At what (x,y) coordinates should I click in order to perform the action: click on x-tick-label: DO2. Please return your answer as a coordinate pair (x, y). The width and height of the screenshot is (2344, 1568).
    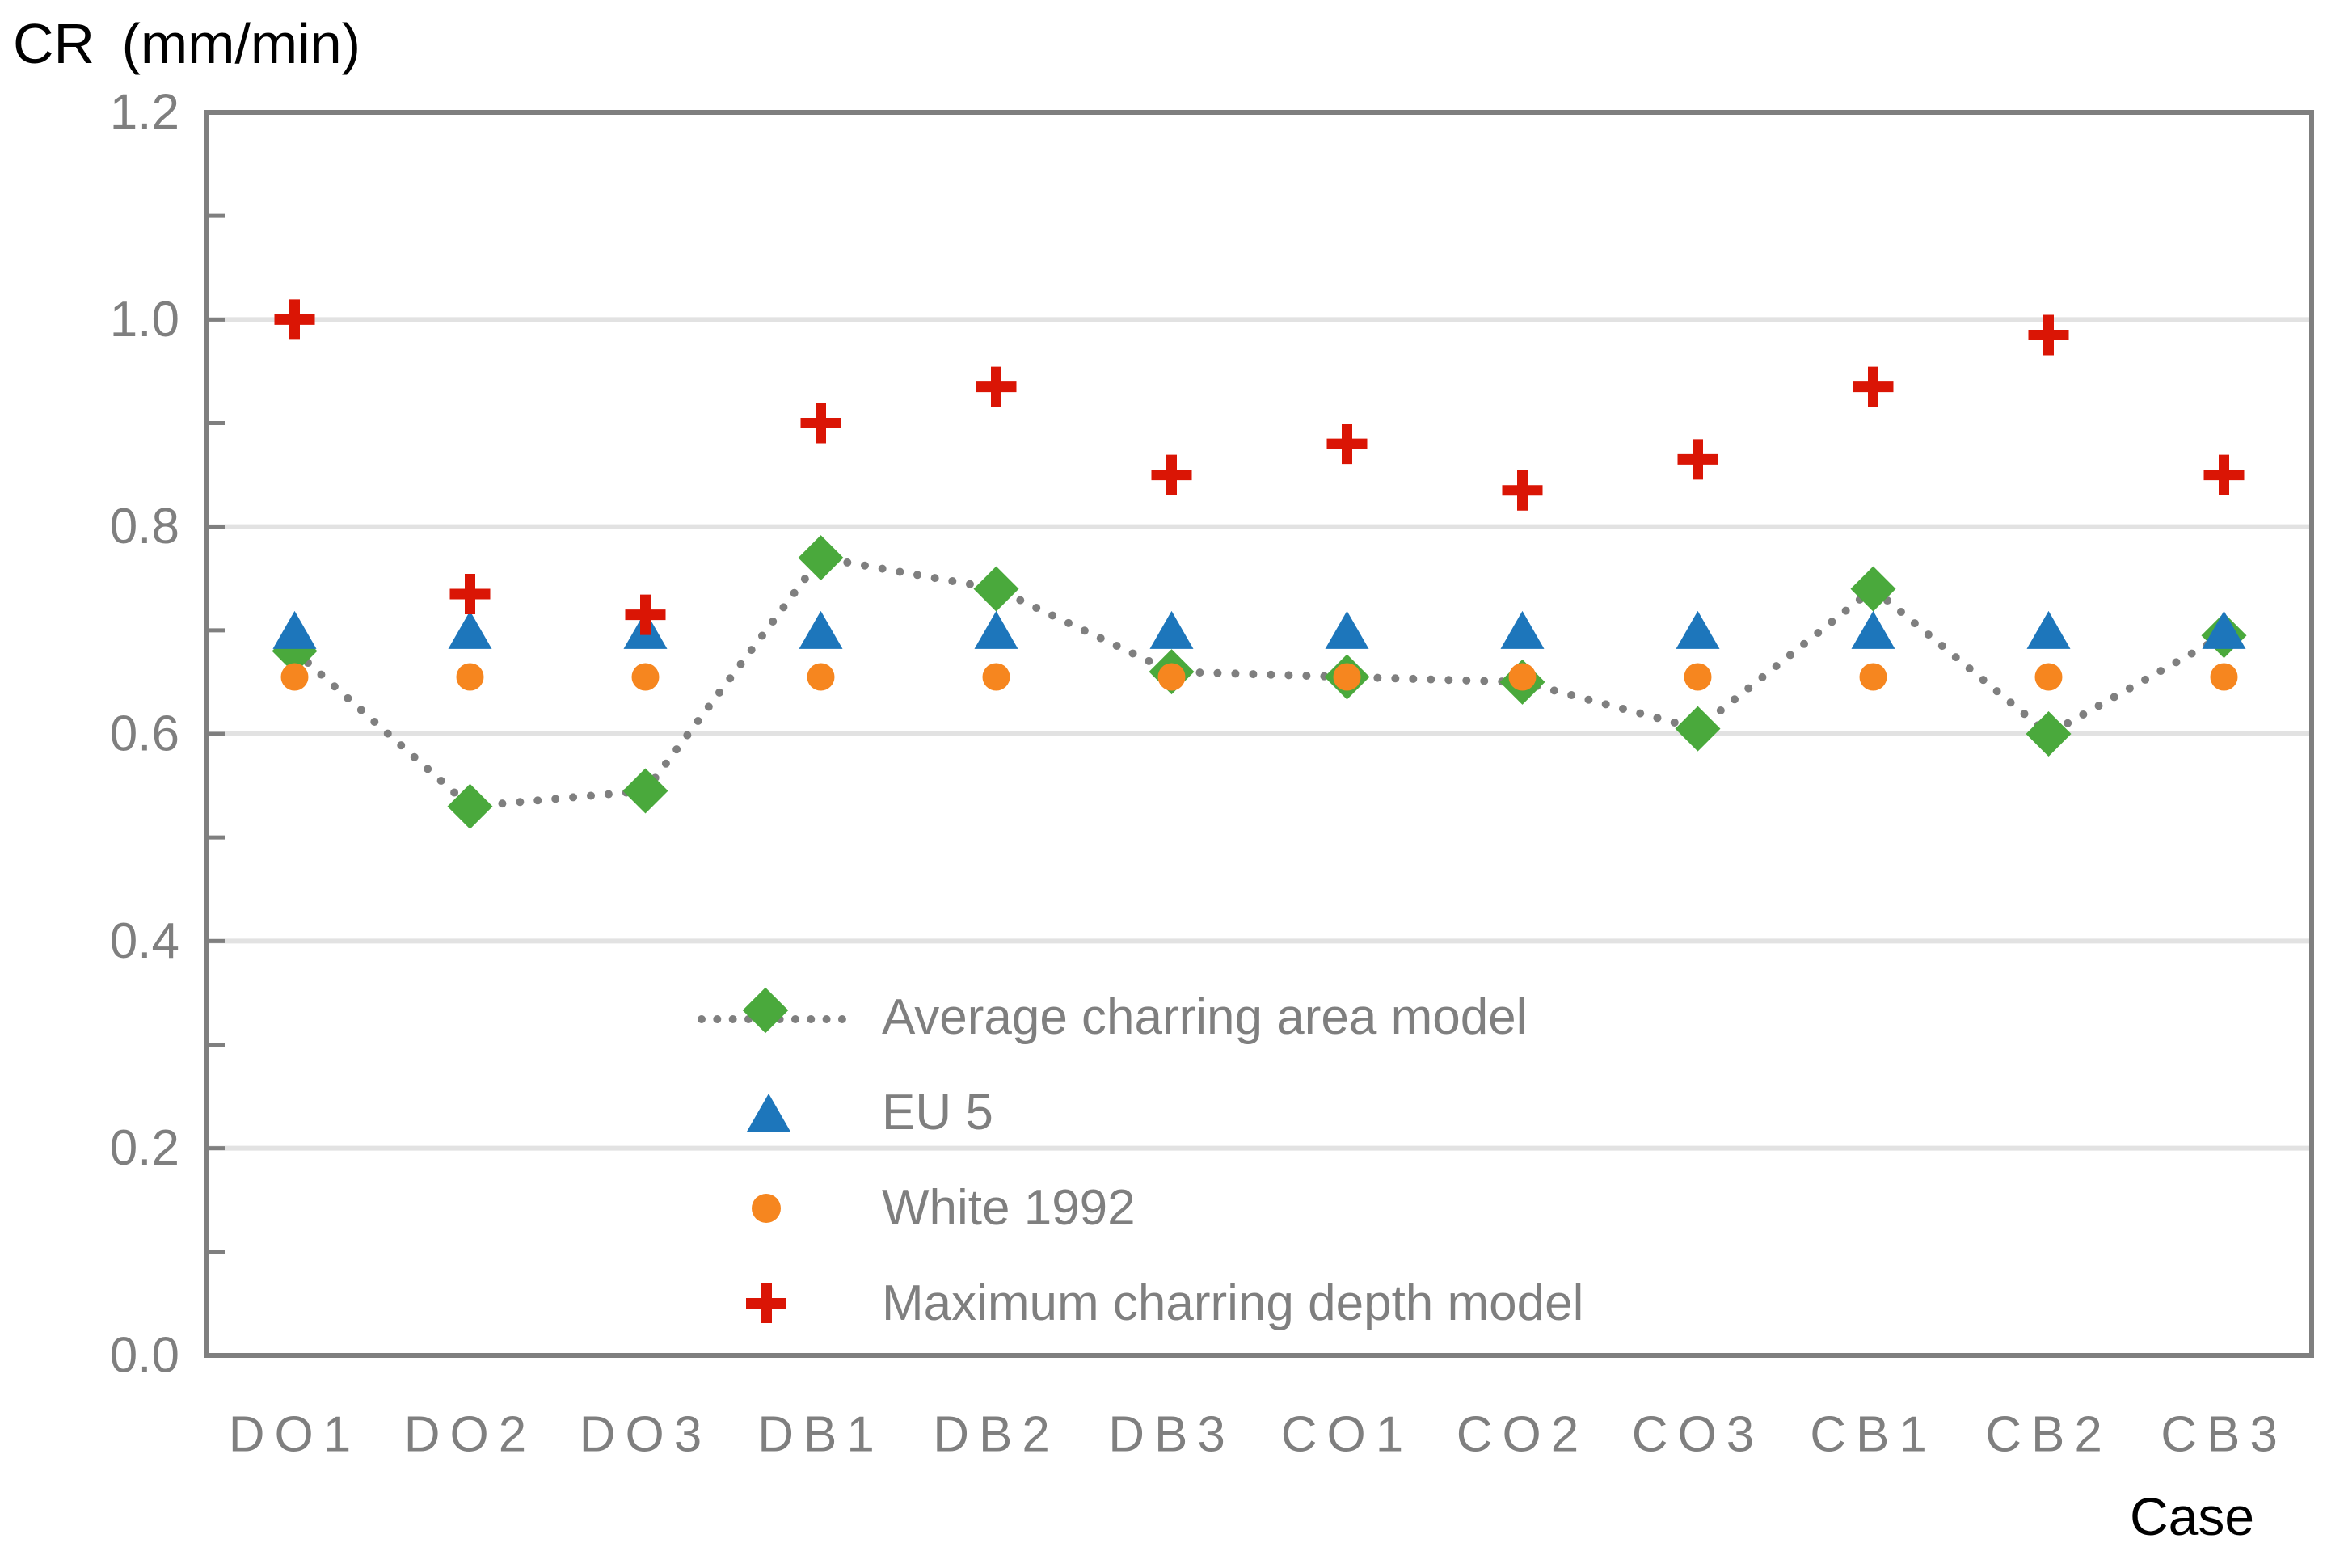
    Looking at the image, I should click on (470, 1435).